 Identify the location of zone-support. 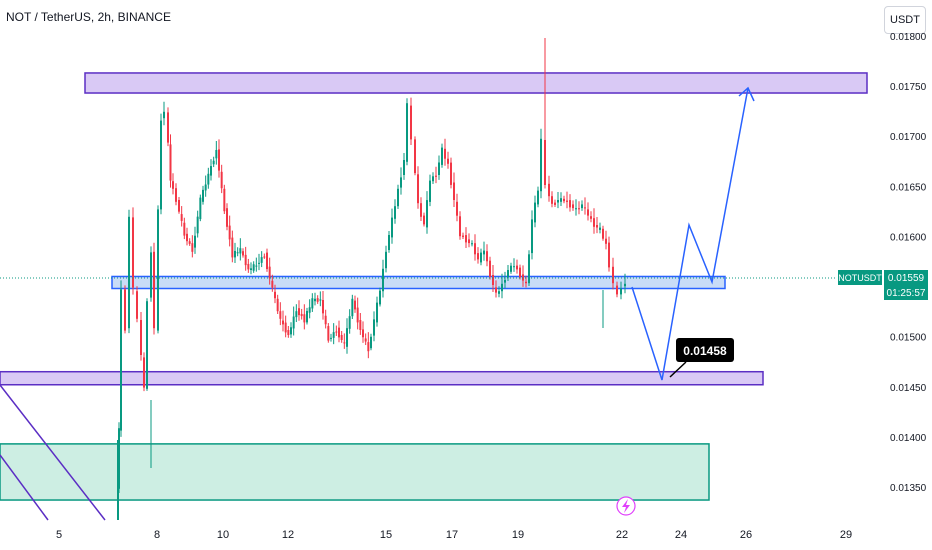
(382, 378).